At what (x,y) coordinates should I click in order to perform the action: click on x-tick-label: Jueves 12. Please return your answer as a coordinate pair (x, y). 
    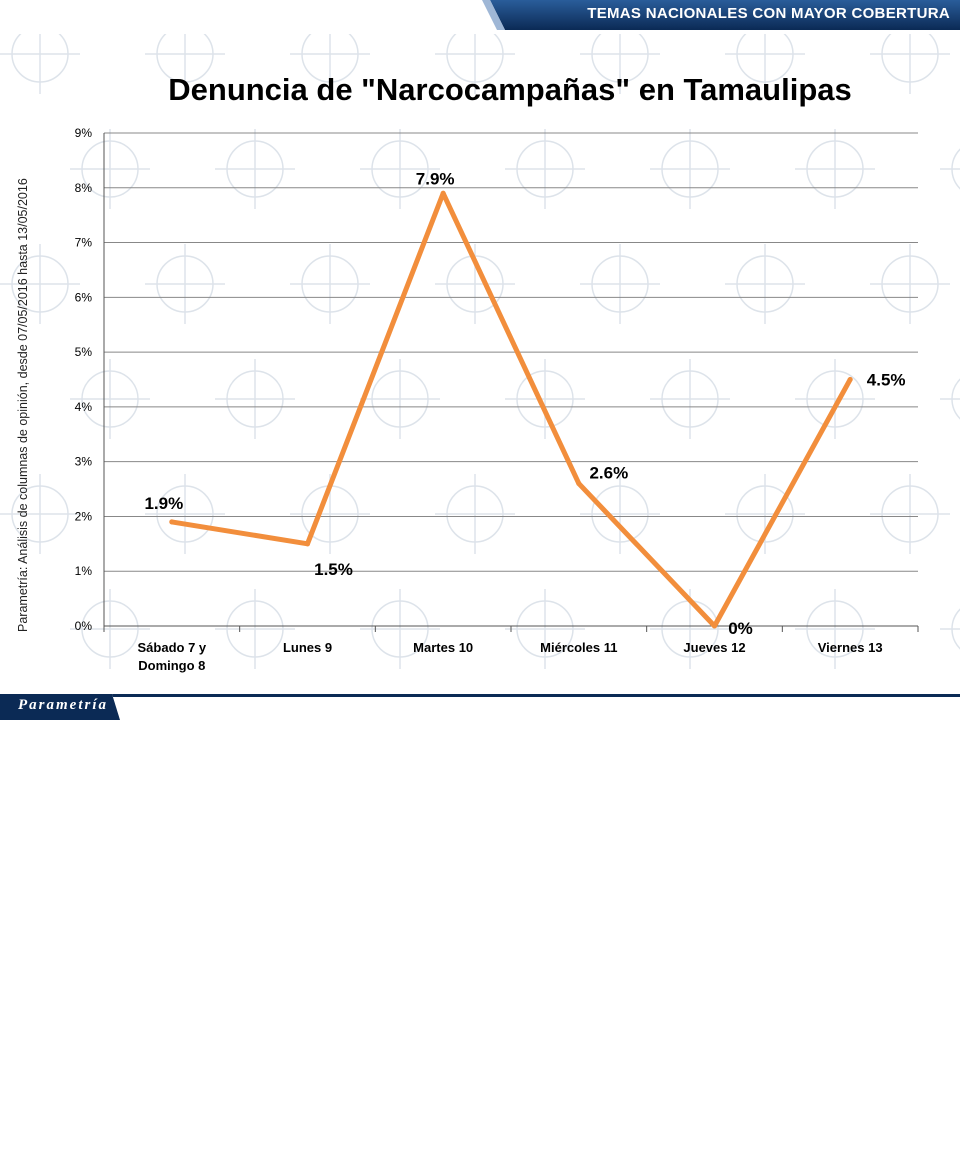
    Looking at the image, I should click on (714, 647).